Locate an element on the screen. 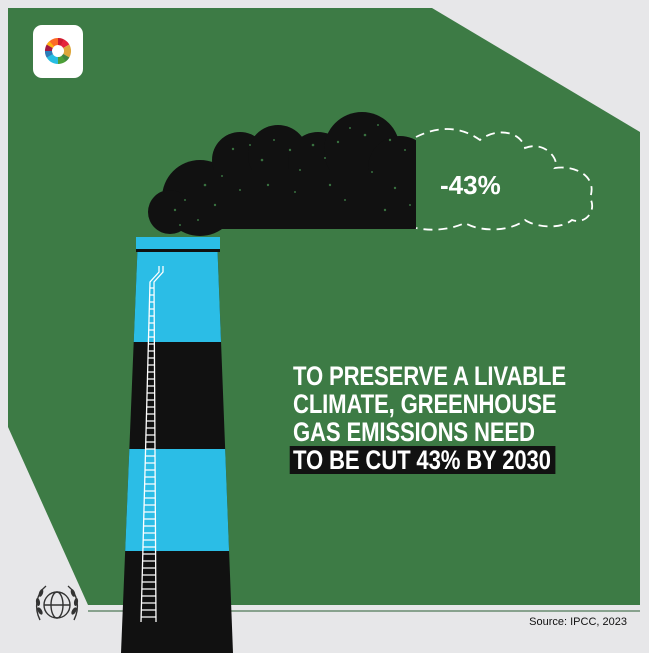  headline-line-1: TO PRESERVE A LIVABLE is located at coordinates (429, 376).